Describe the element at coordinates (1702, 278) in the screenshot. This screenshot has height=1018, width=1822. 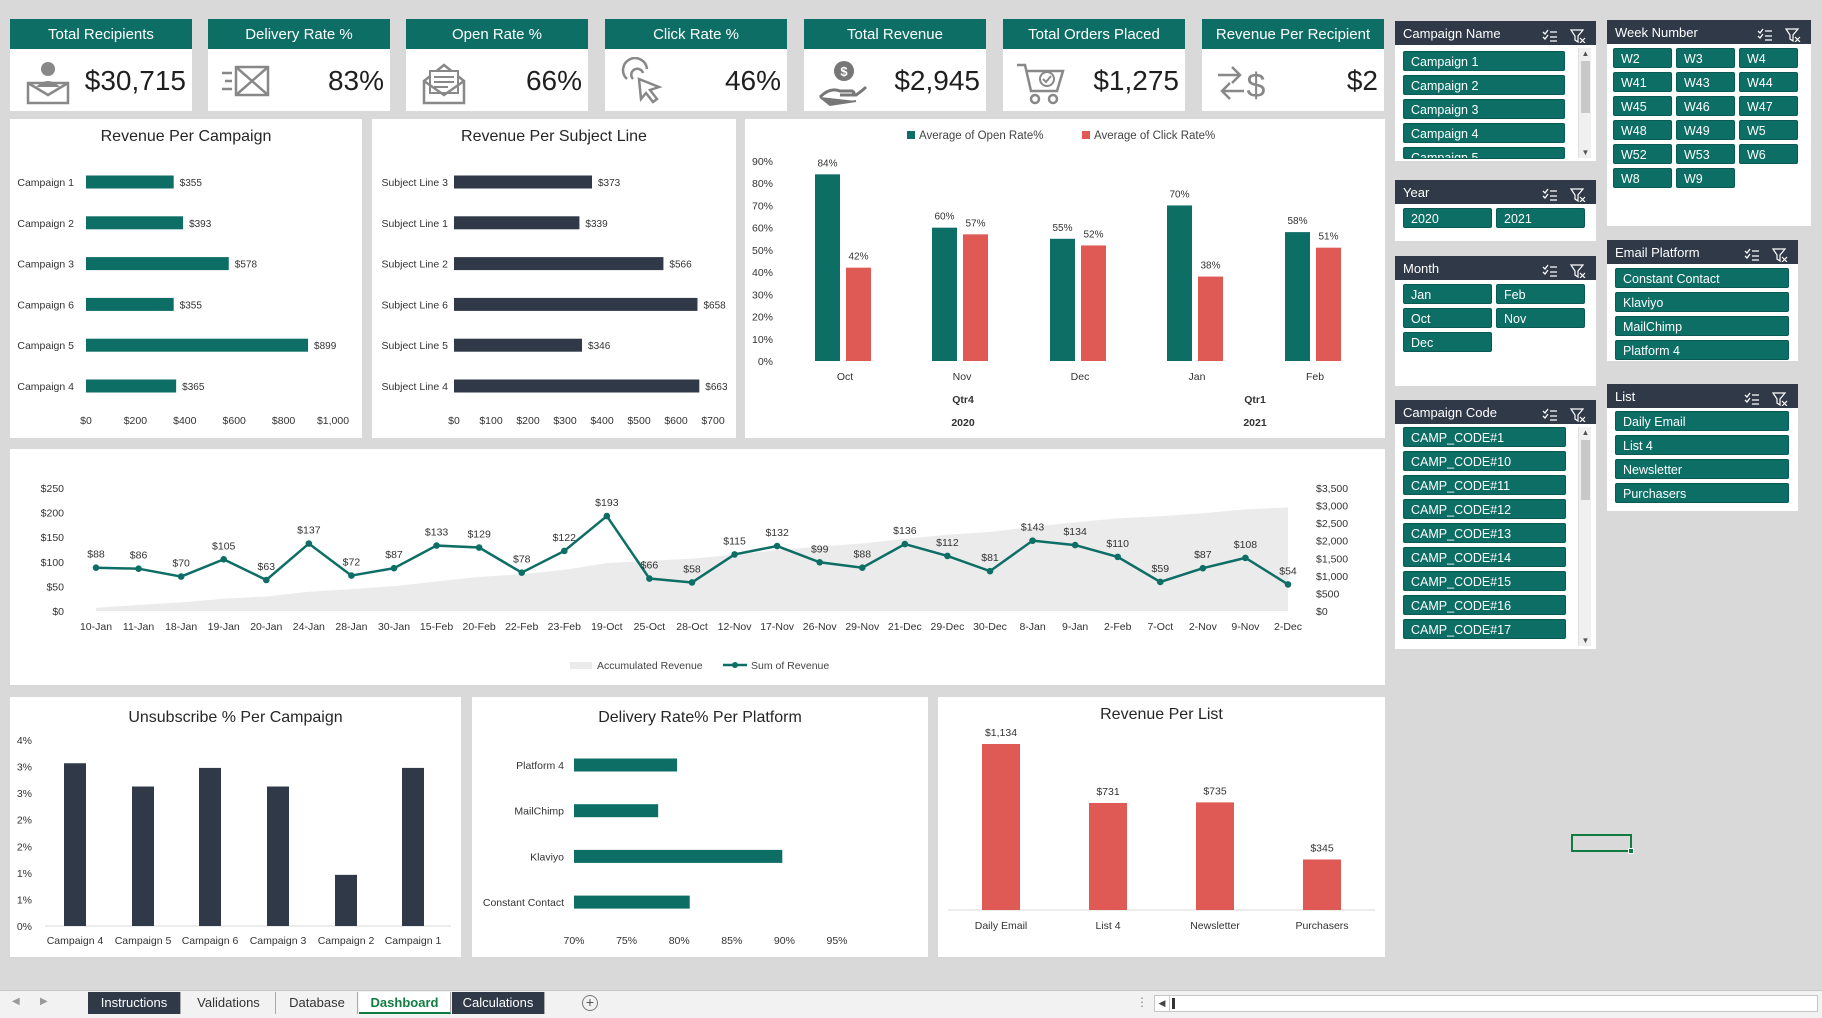
I see `slicer-item: Constant Contact` at that location.